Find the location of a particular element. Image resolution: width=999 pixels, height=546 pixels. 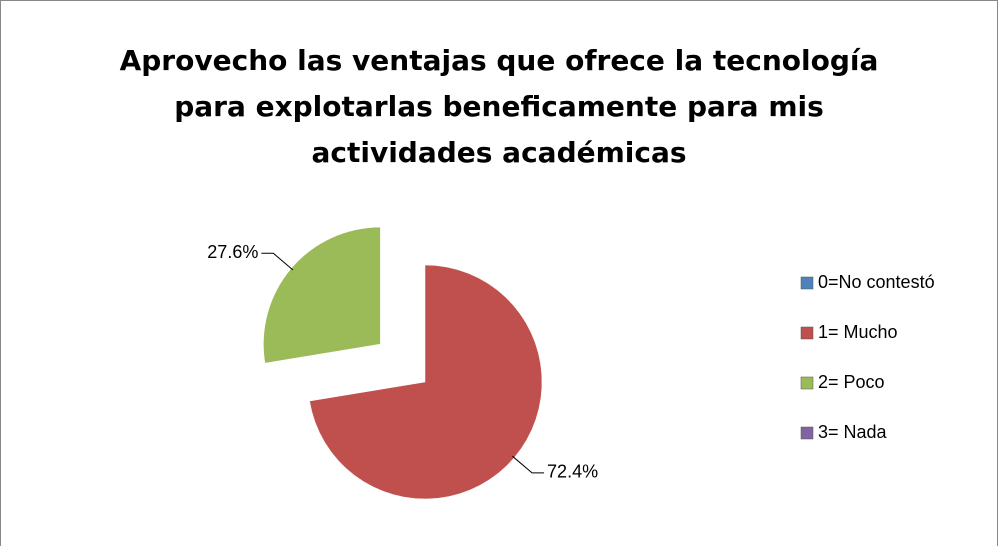

data-label: 27.6% is located at coordinates (232, 252).